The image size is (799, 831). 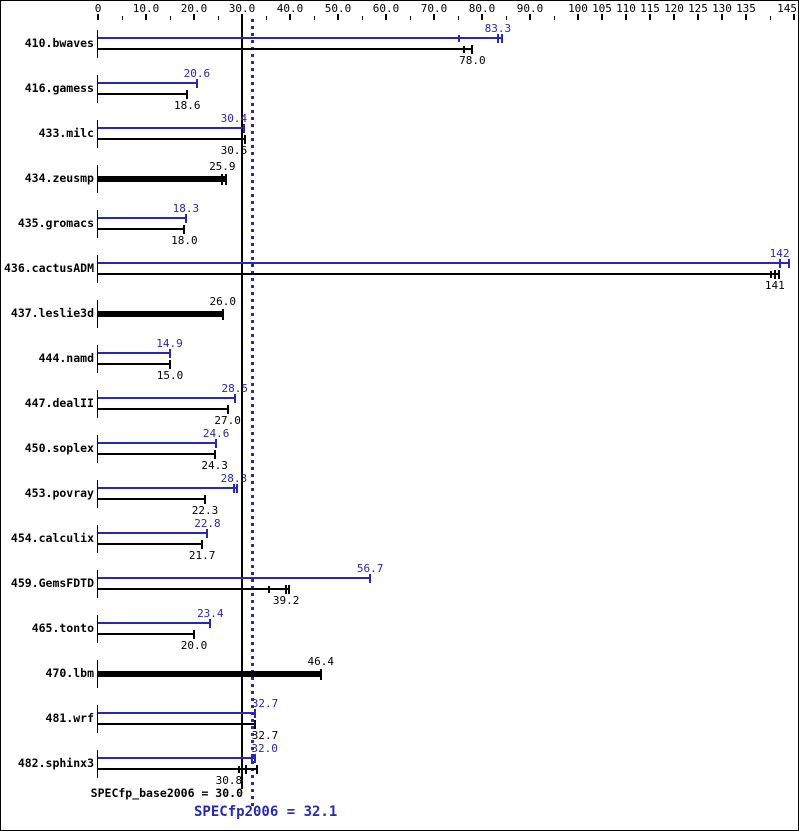 What do you see at coordinates (59, 43) in the screenshot?
I see `benchmark-name-label: 410.bwaves` at bounding box center [59, 43].